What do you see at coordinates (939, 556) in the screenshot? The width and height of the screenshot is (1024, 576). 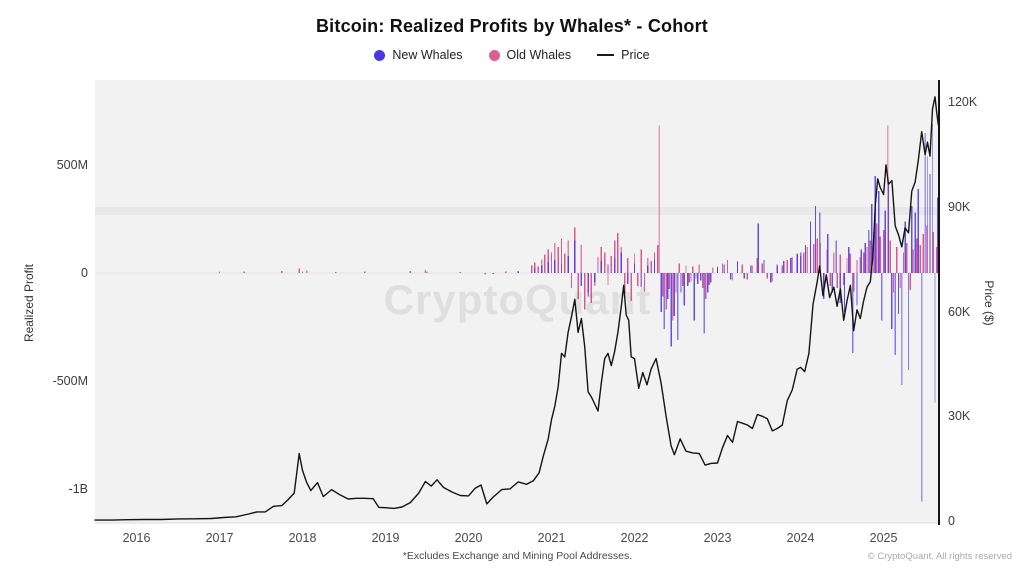 I see `copyright-text: © CryptoQuant. All rights reserved` at bounding box center [939, 556].